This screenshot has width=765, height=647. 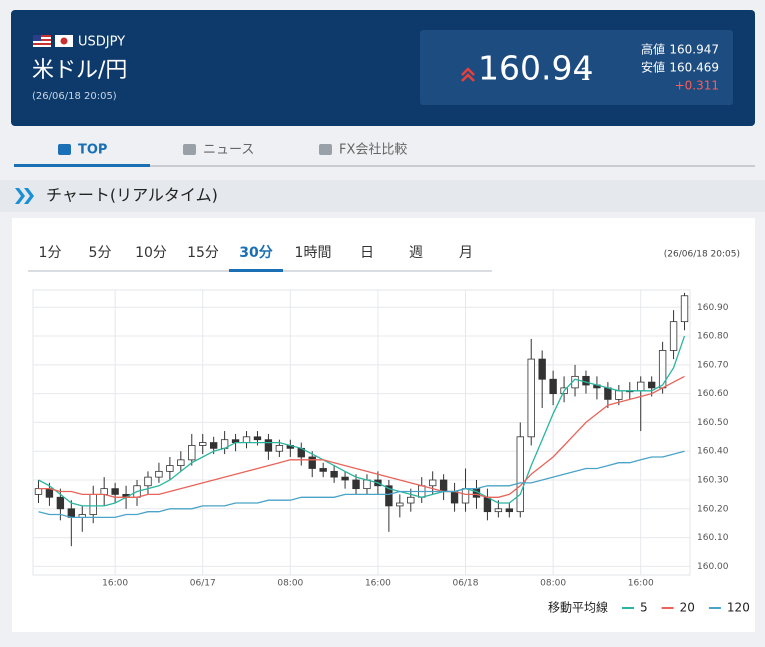 I want to click on period-label: 1時間, so click(x=313, y=253).